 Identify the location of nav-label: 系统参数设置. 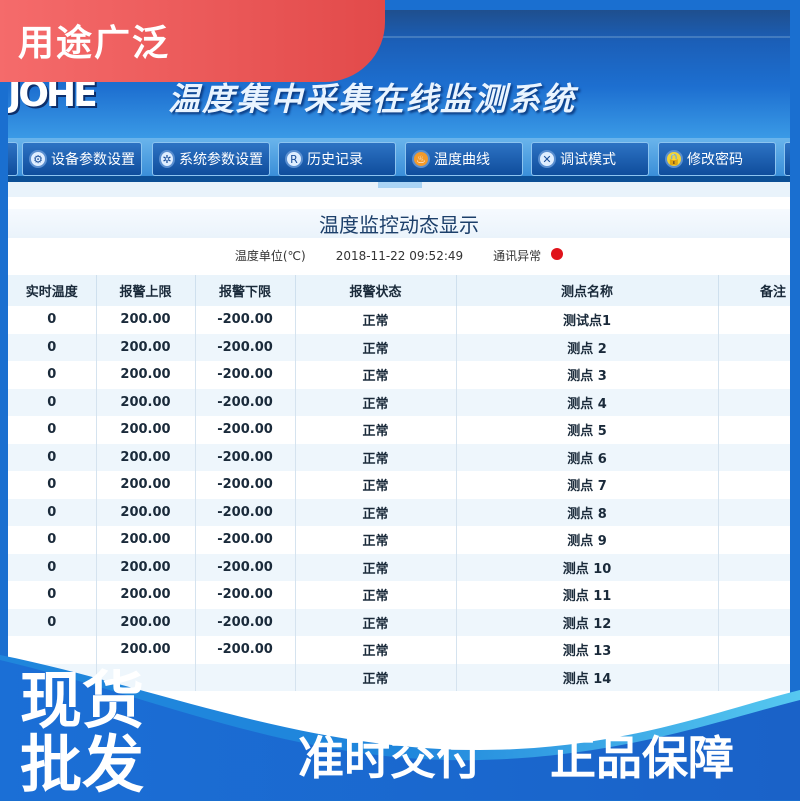
(221, 160).